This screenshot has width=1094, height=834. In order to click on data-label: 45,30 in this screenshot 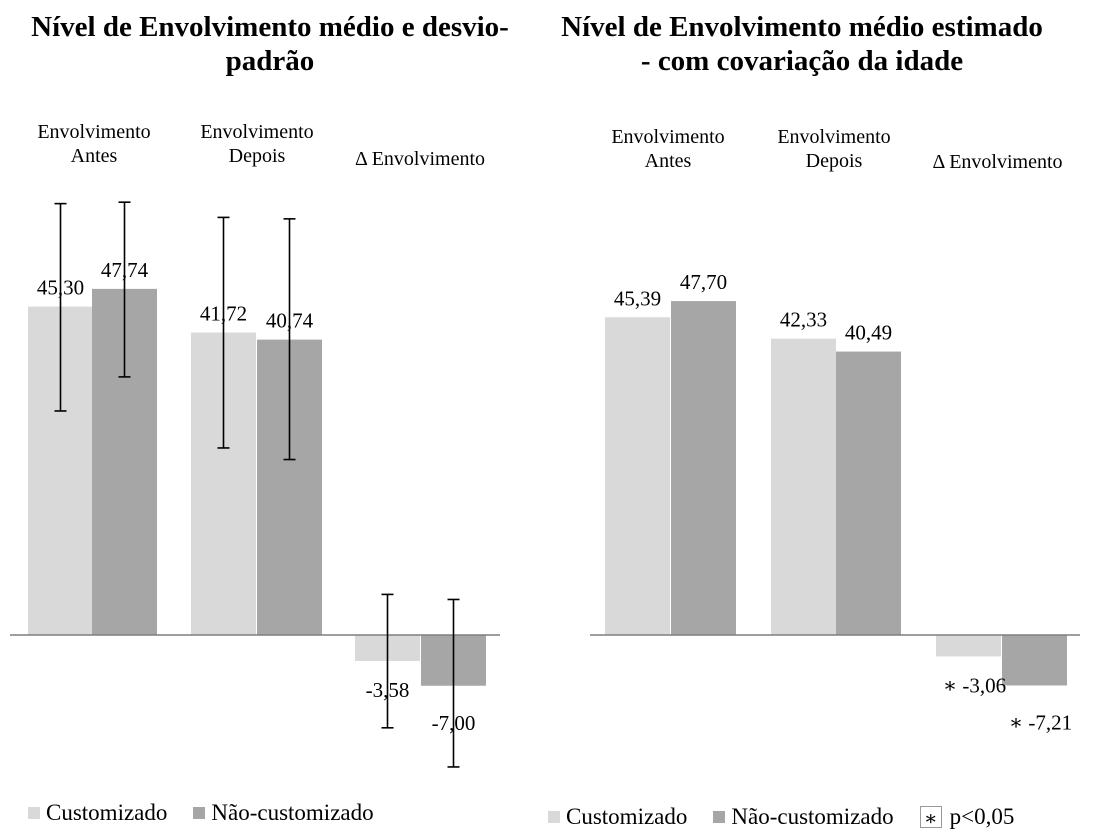, I will do `click(60, 288)`.